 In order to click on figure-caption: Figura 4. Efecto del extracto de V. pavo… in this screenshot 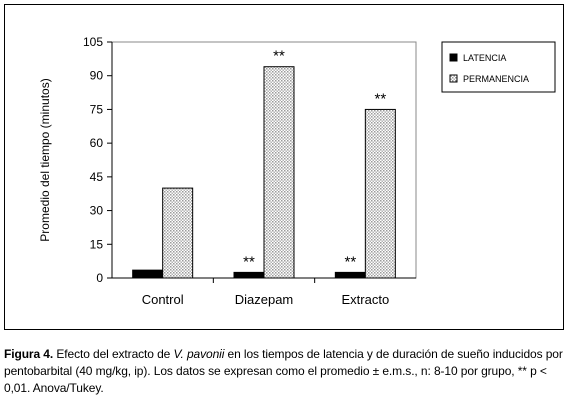, I will do `click(286, 371)`.